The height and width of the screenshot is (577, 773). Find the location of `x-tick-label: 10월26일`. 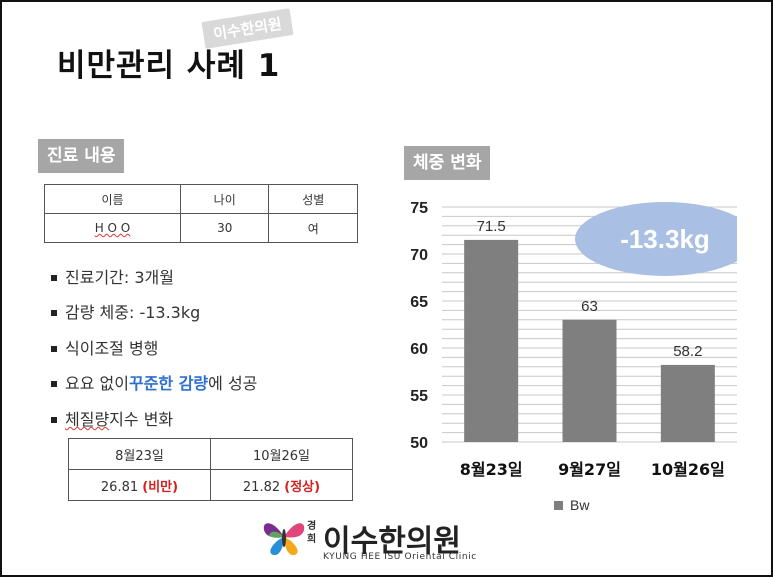

x-tick-label: 10월26일 is located at coordinates (688, 469).